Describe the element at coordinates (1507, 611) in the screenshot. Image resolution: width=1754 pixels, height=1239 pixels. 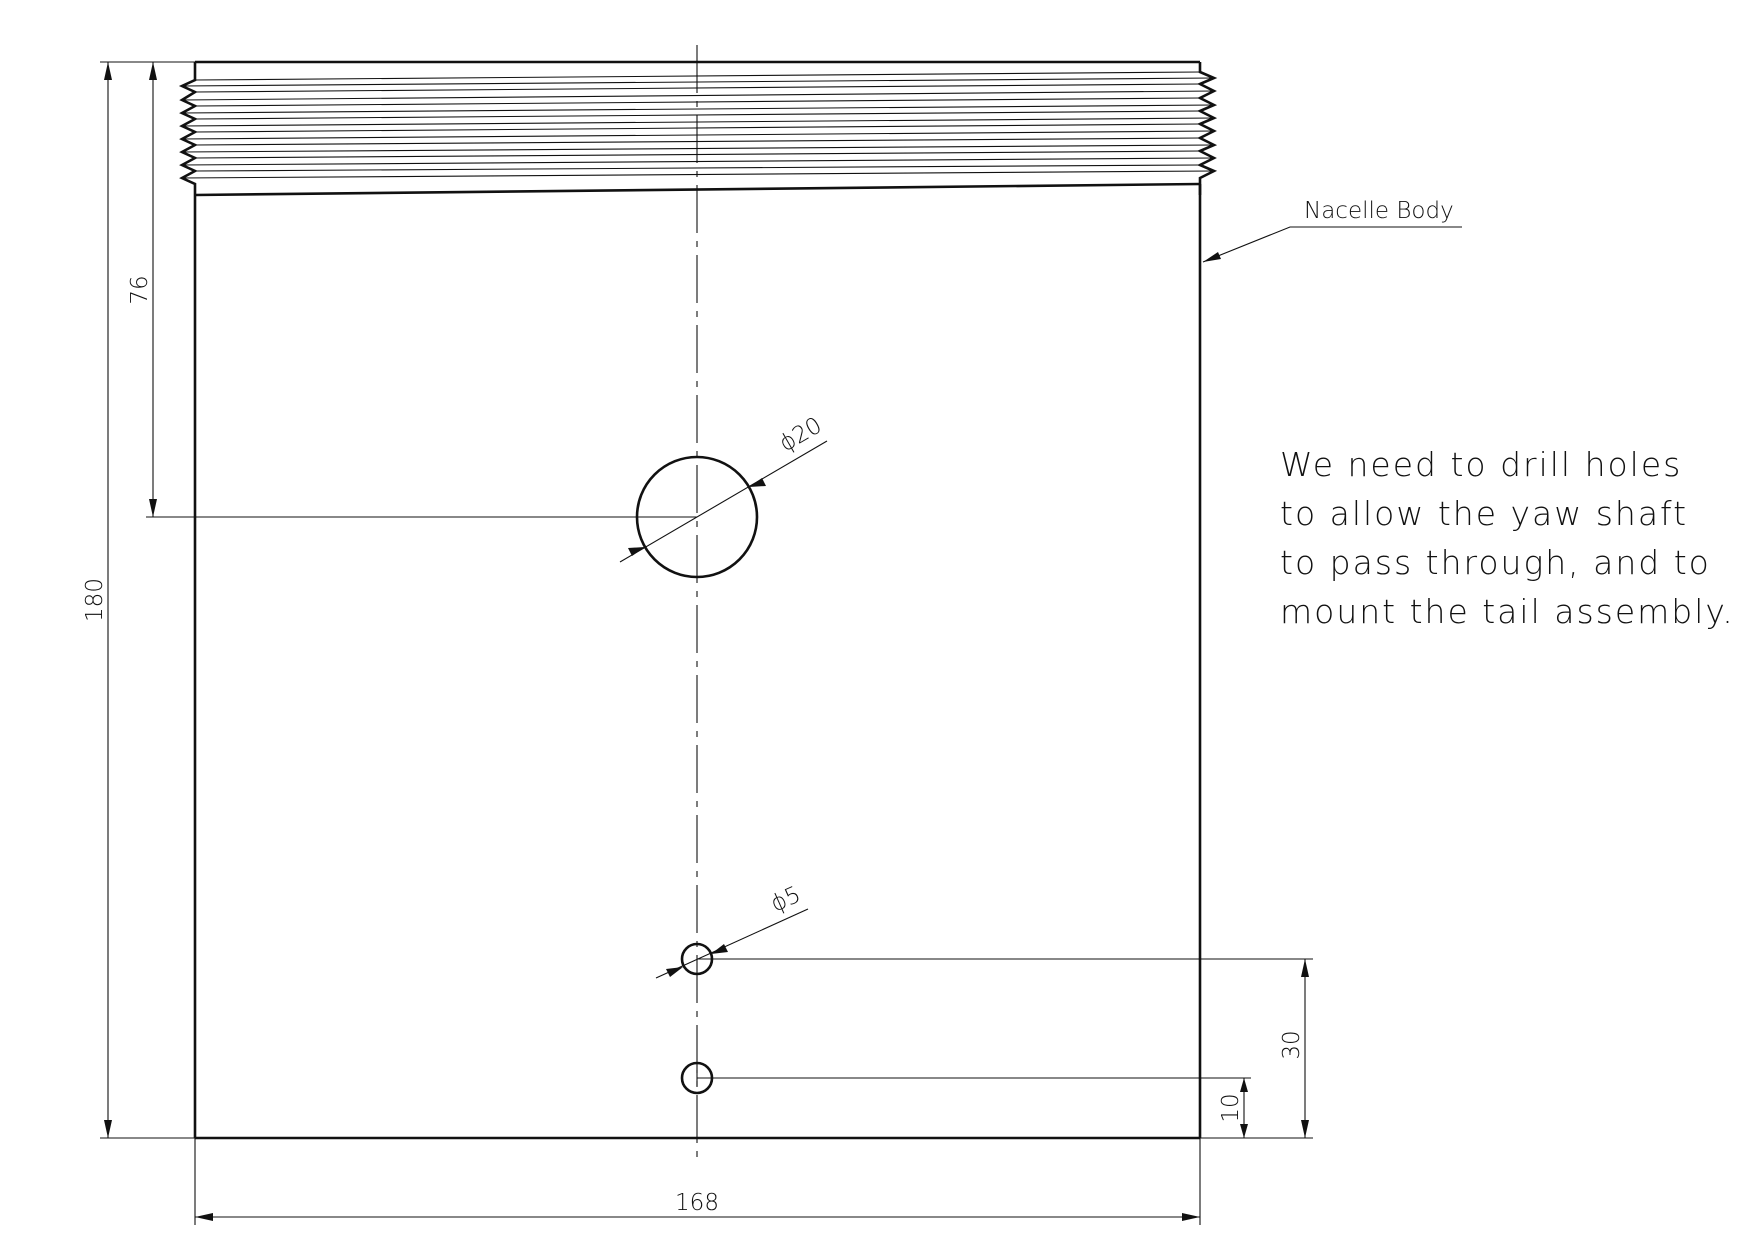
I see `note-line-4: mount the tail assembly.` at that location.